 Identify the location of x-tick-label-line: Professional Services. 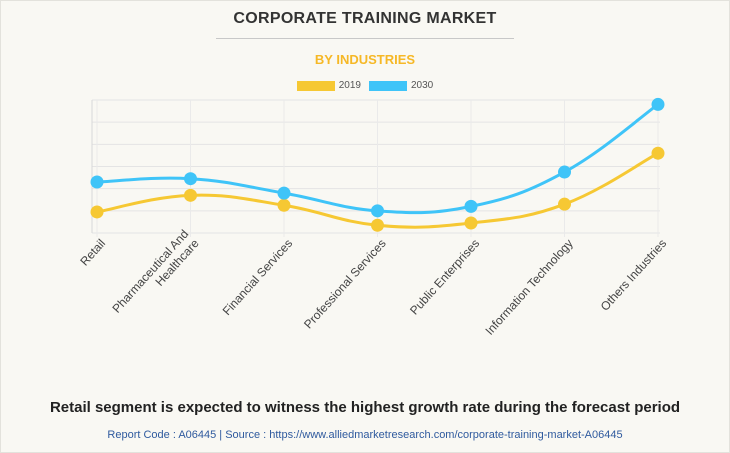
(345, 283).